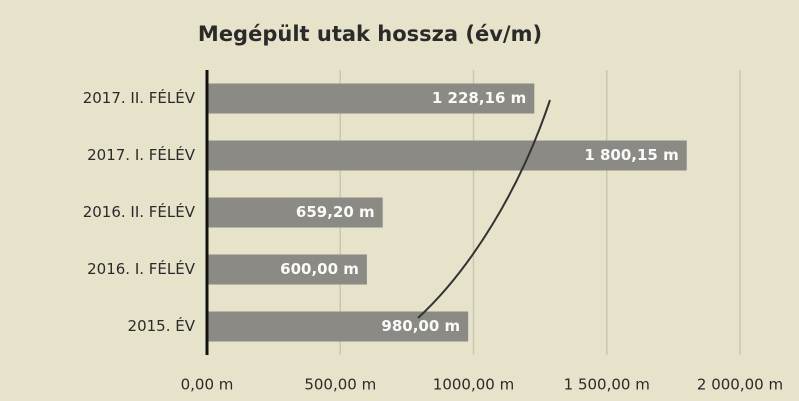 This screenshot has height=401, width=799. Describe the element at coordinates (335, 212) in the screenshot. I see `data-label: 659,20 m` at that location.